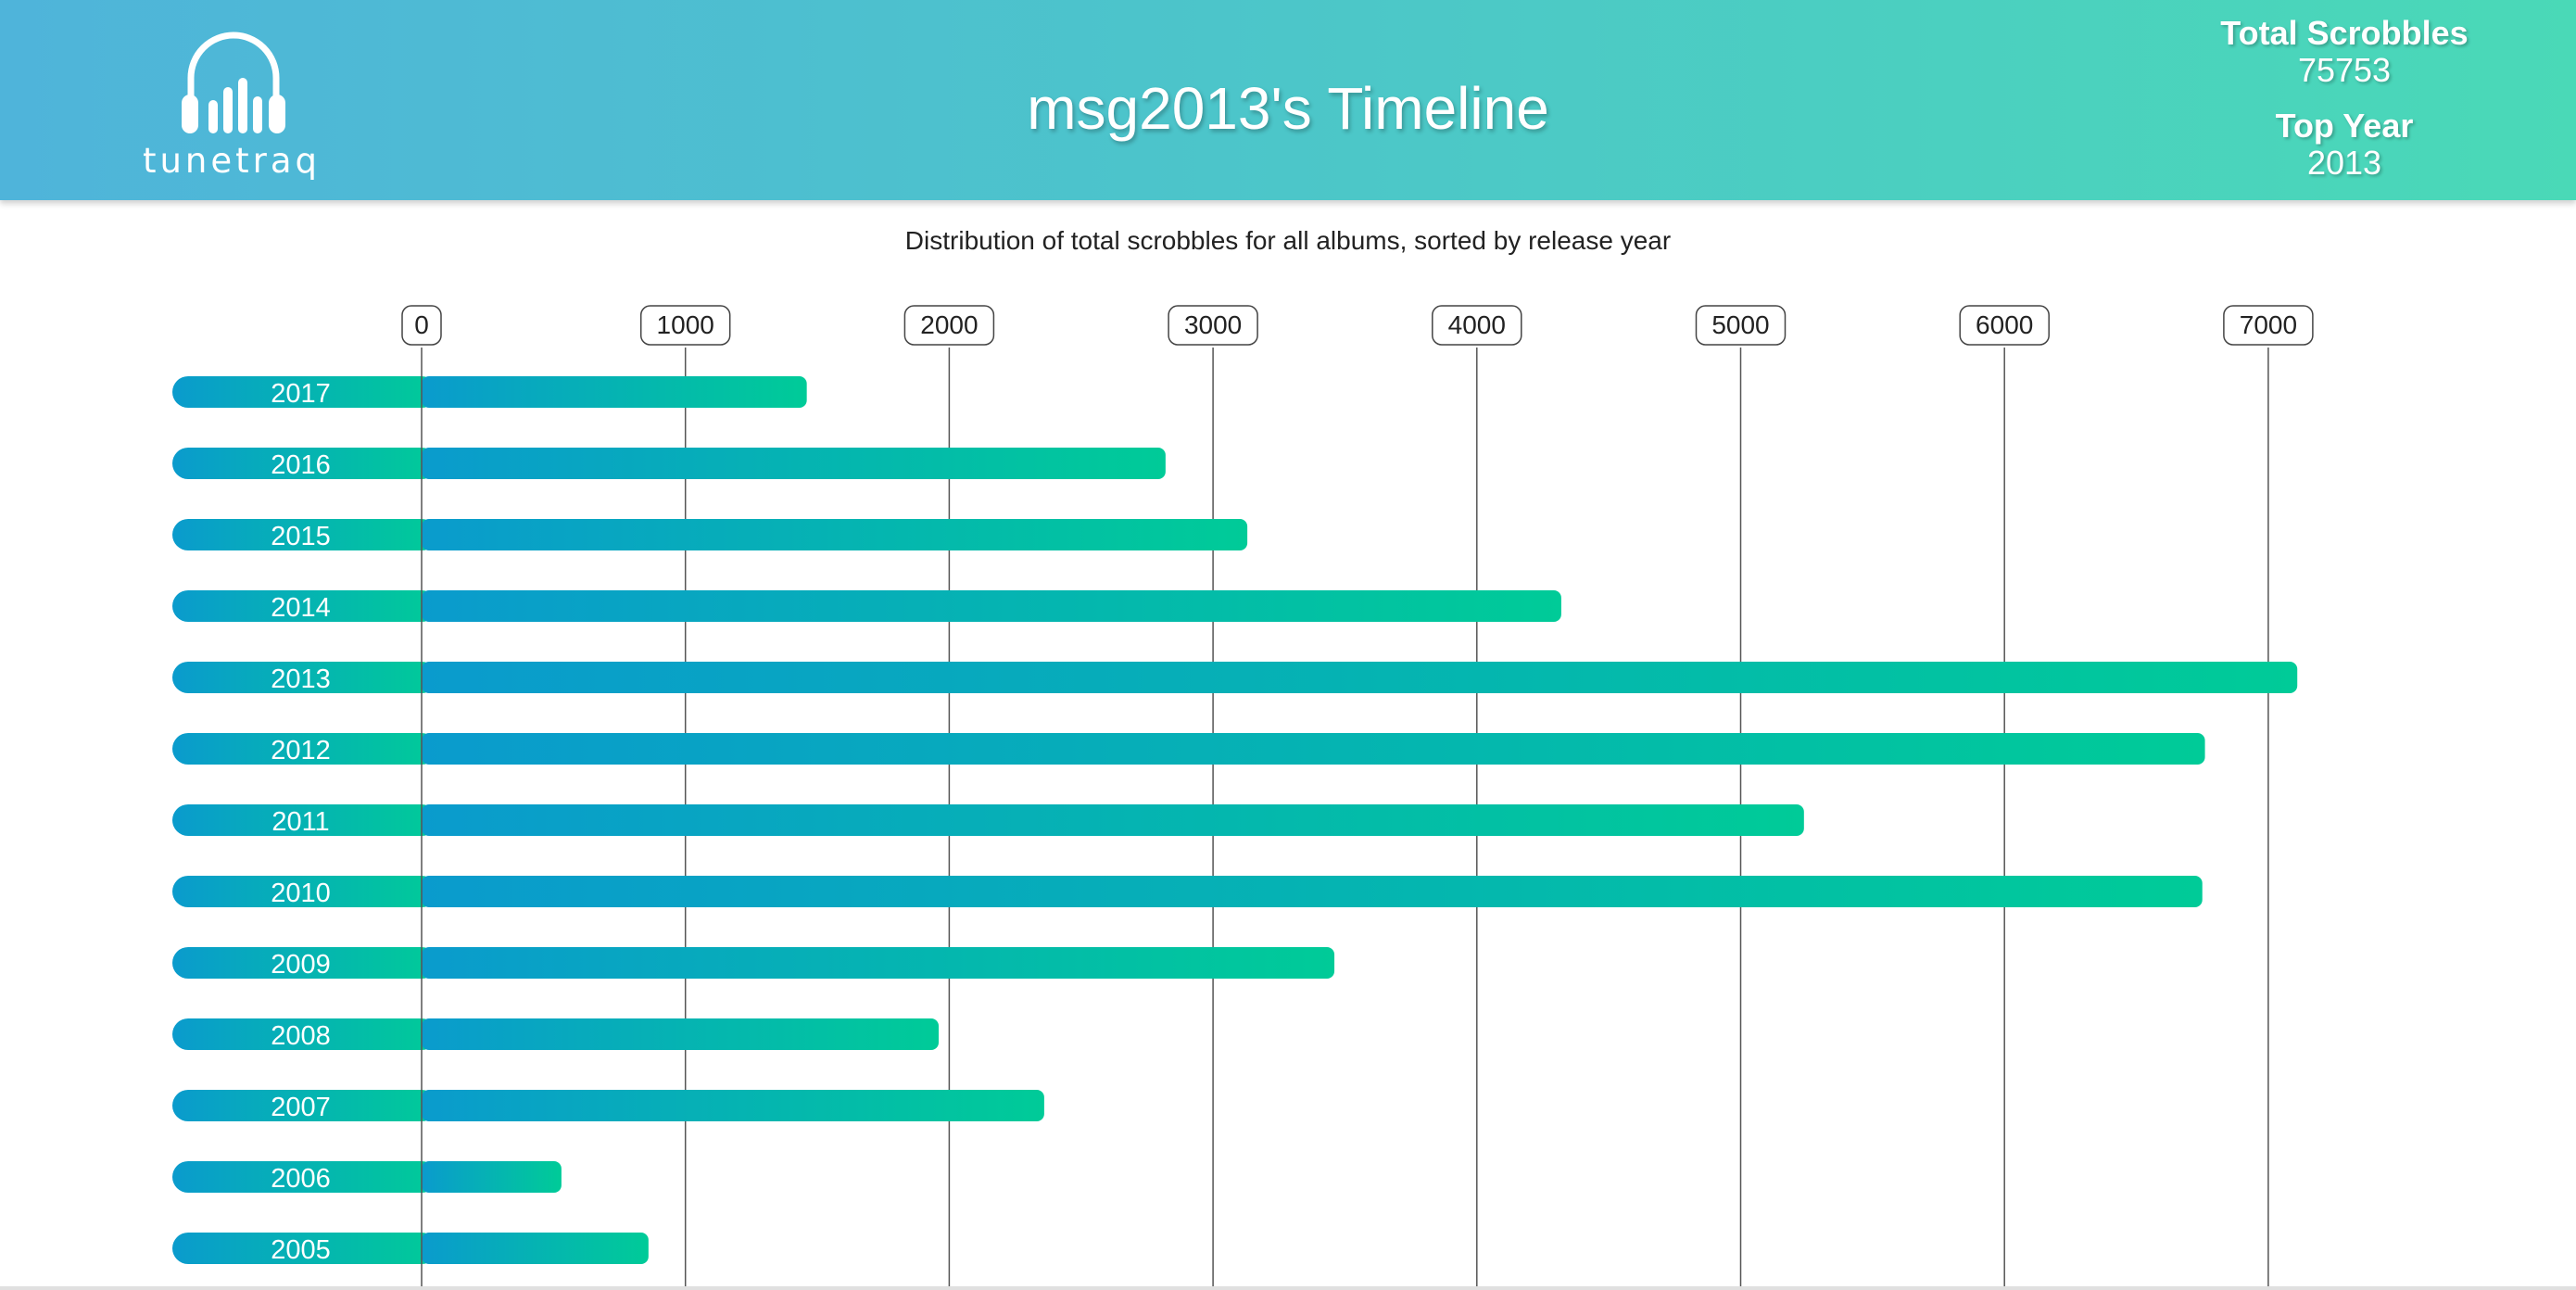  What do you see at coordinates (1360, 678) in the screenshot?
I see `bar-2013` at bounding box center [1360, 678].